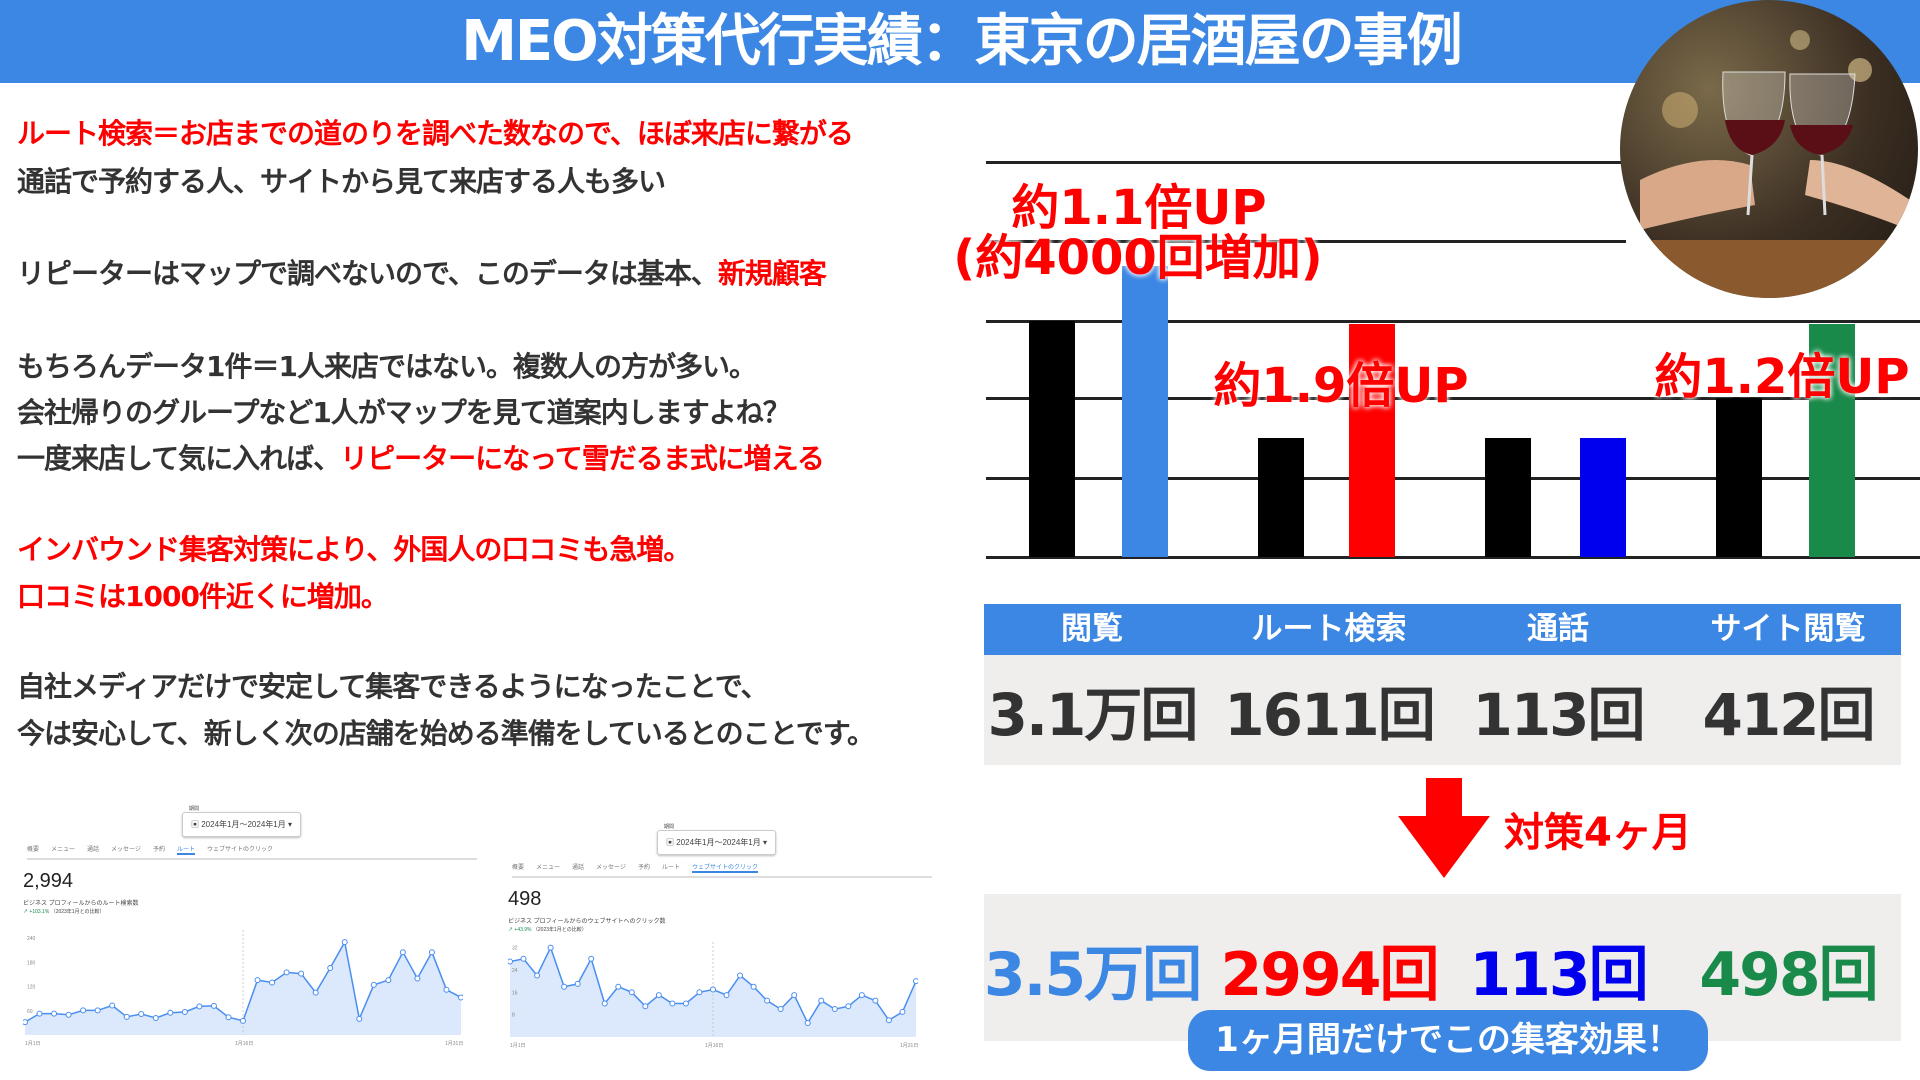  I want to click on text-line: 一度来店して気に入れば、リピーターになって雪だるま式に増える, so click(421, 457).